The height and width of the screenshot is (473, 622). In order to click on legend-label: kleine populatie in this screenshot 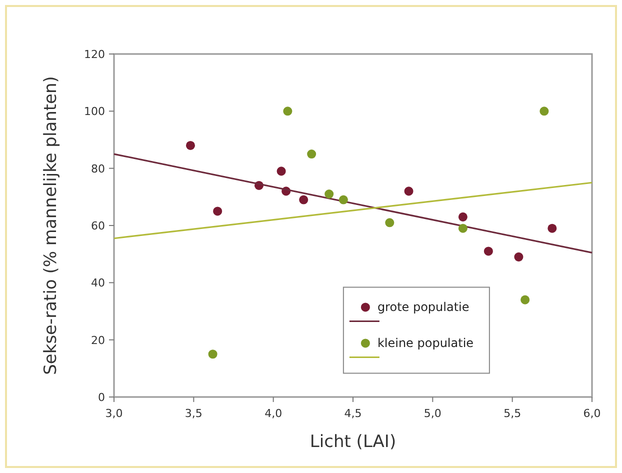, I will do `click(425, 343)`.